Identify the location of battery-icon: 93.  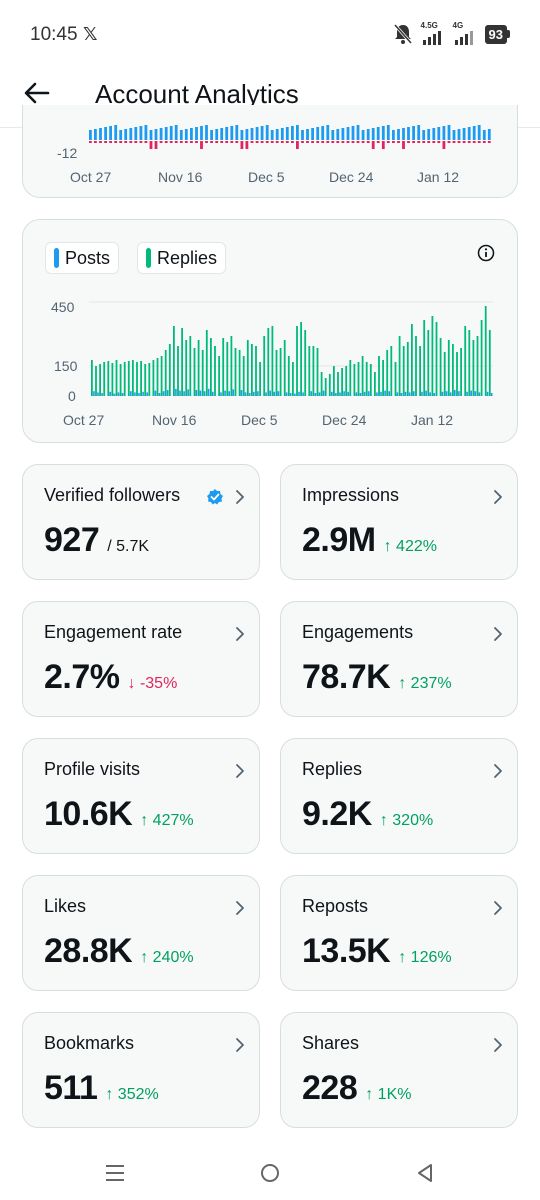
(497, 34).